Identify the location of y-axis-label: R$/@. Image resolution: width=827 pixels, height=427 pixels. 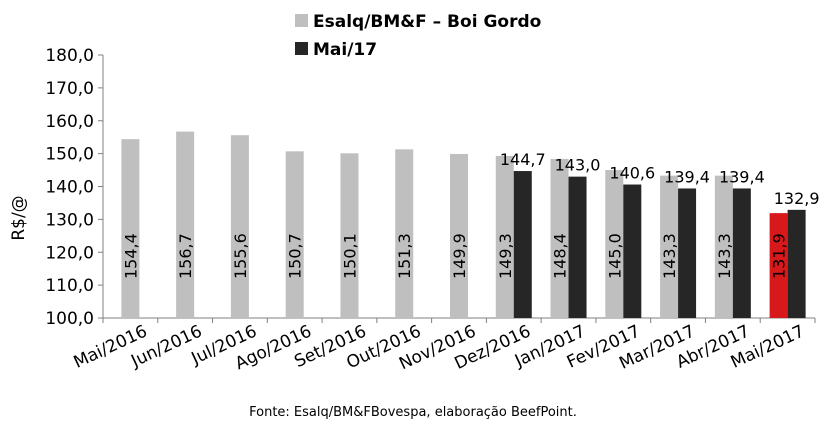
(19, 217).